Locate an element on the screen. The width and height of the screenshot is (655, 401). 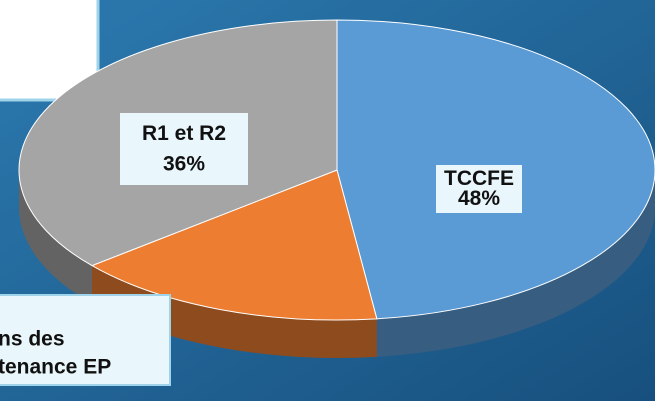
value-label: 36% is located at coordinates (184, 163).